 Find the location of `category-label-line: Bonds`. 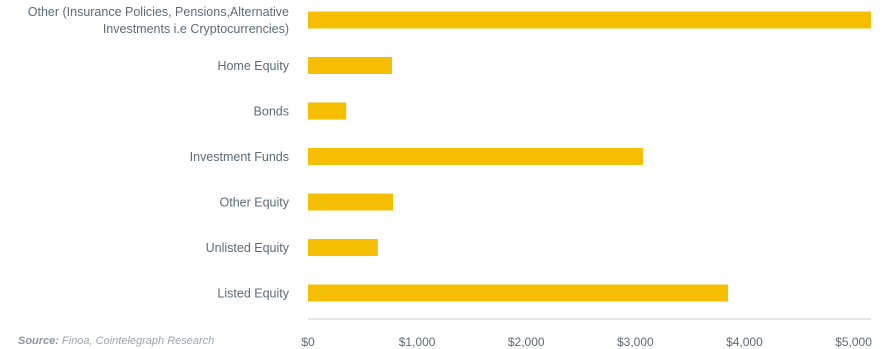

category-label-line: Bonds is located at coordinates (271, 112).